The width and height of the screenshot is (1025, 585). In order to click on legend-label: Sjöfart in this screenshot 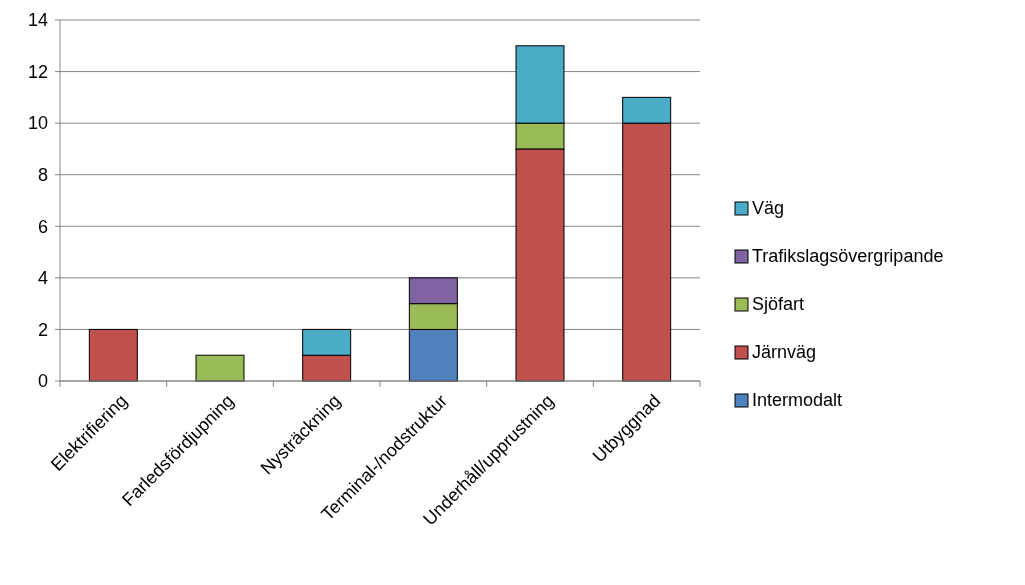, I will do `click(778, 304)`.